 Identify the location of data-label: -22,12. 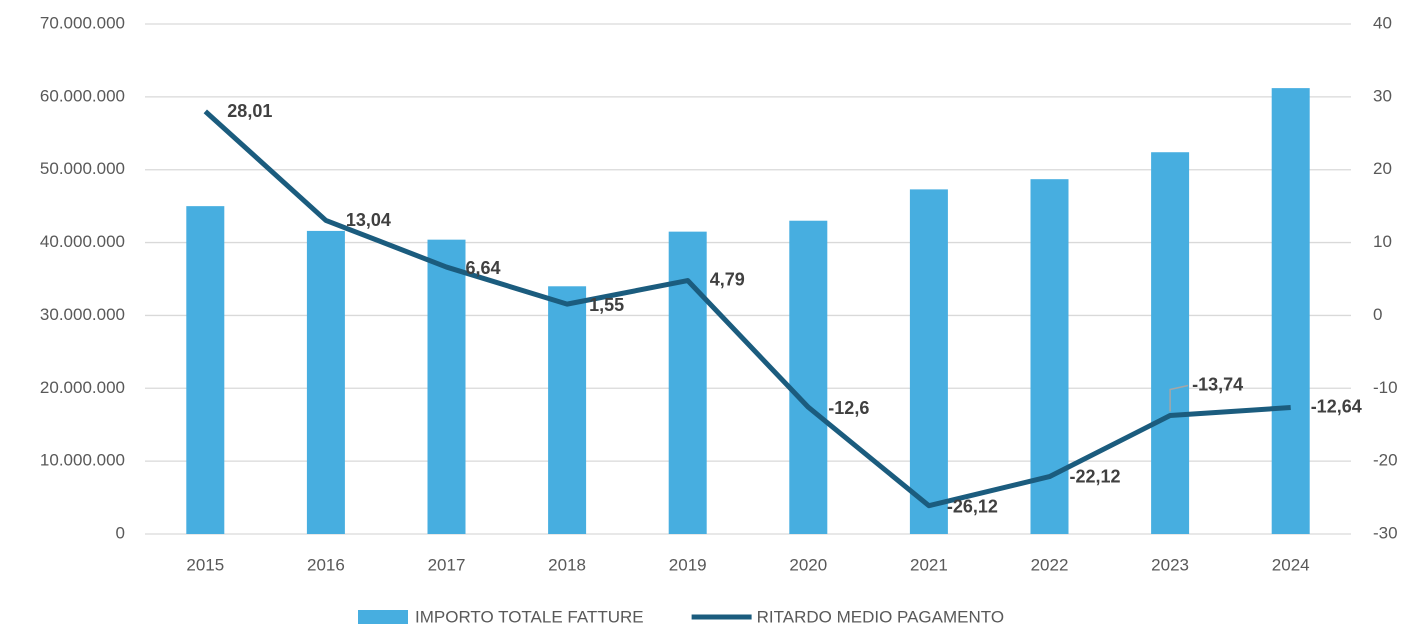
(1095, 476).